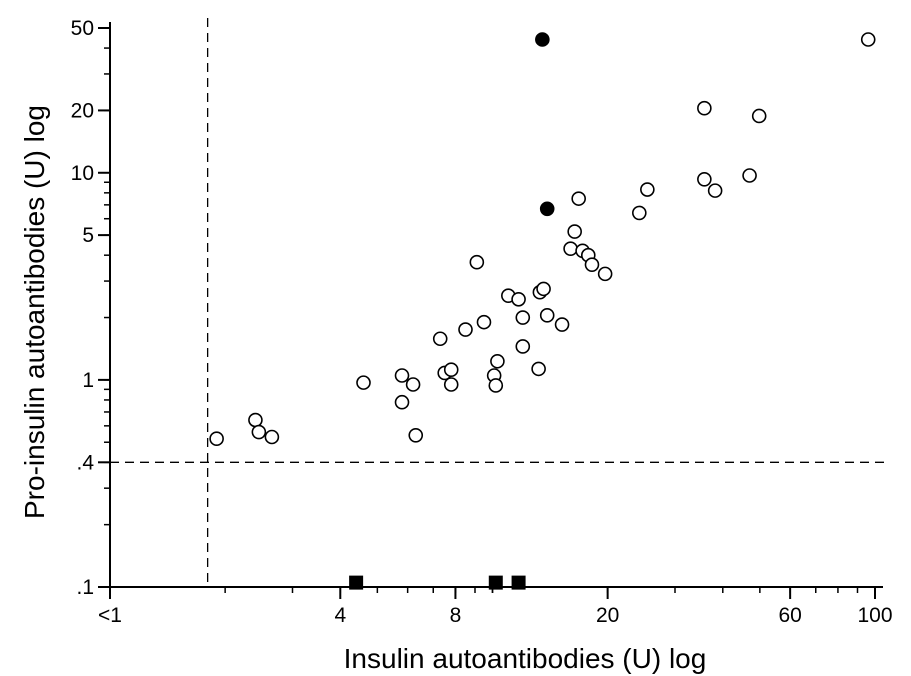  What do you see at coordinates (85, 462) in the screenshot?
I see `y-tick-label: .4` at bounding box center [85, 462].